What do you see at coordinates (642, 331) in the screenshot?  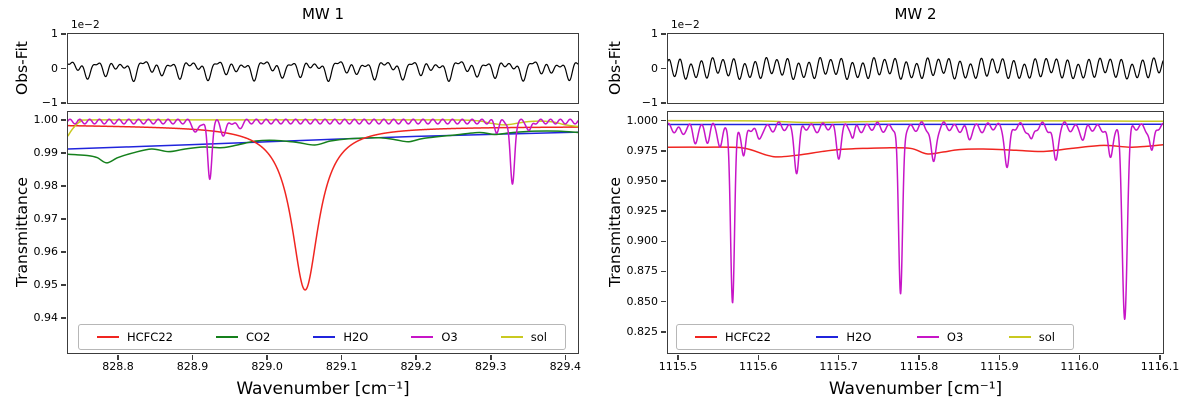 I see `mw2-transmittance-ytick-label: 0.825` at bounding box center [642, 331].